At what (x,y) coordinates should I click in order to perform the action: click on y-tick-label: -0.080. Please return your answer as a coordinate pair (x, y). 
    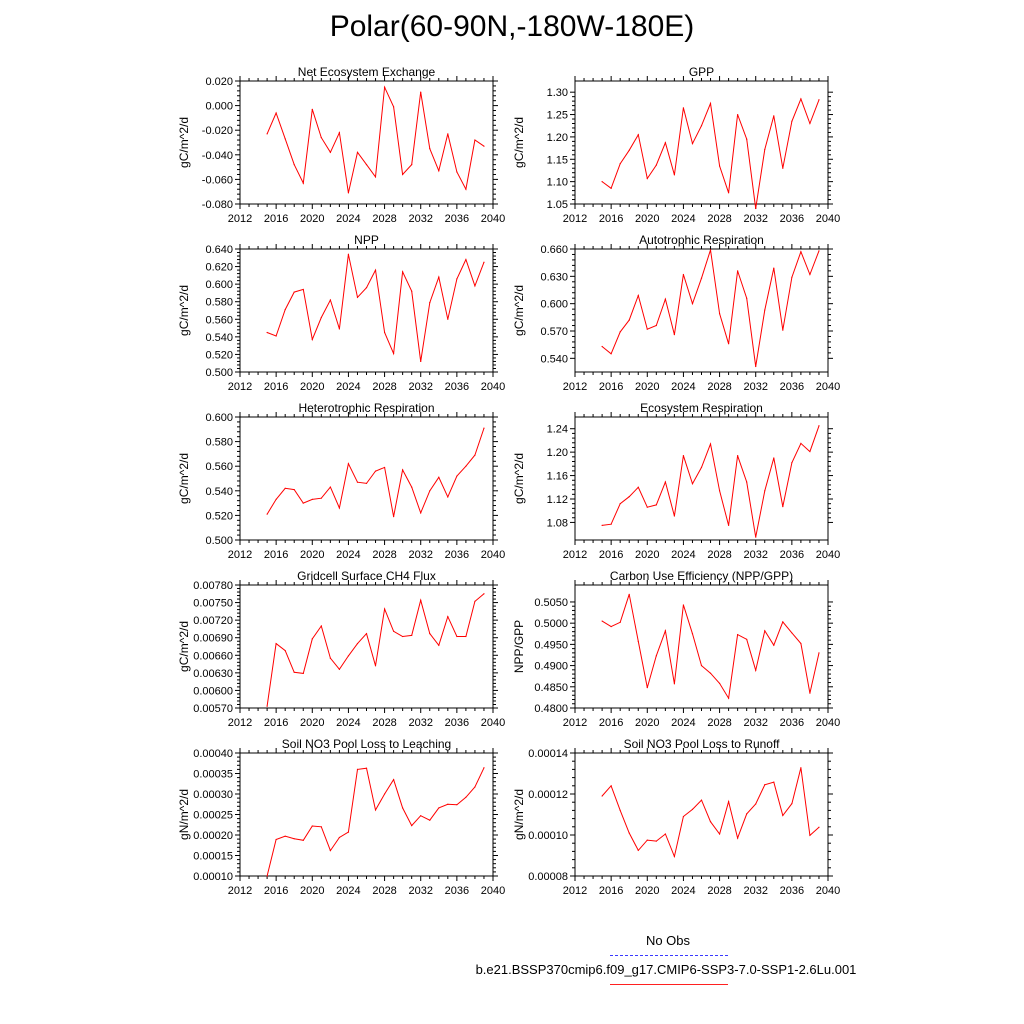
    Looking at the image, I should click on (217, 205).